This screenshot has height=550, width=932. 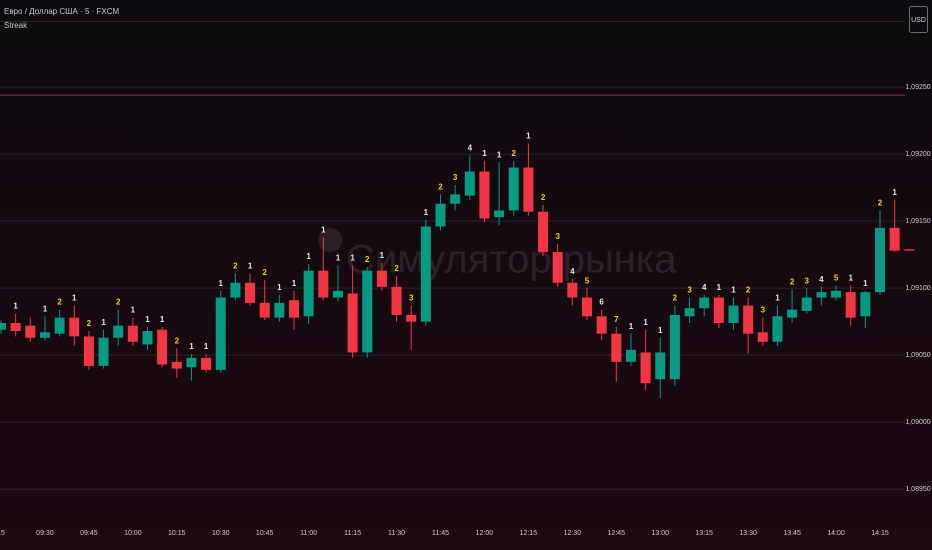 What do you see at coordinates (45, 533) in the screenshot?
I see `x-tick-label: 09:30` at bounding box center [45, 533].